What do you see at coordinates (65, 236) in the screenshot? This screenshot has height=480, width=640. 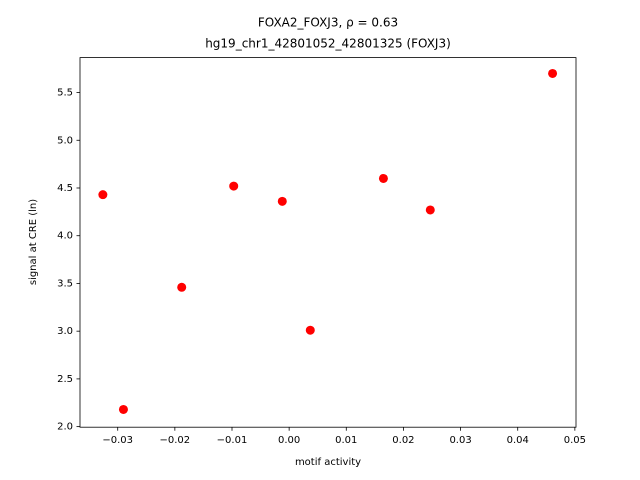 I see `y-tick-label: 4.0` at bounding box center [65, 236].